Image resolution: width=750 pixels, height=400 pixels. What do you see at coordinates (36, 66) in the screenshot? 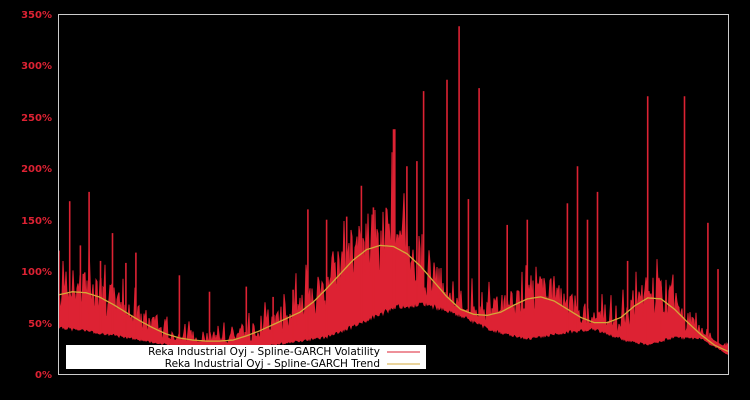
I see `y-tick-label: 300%` at bounding box center [36, 66].